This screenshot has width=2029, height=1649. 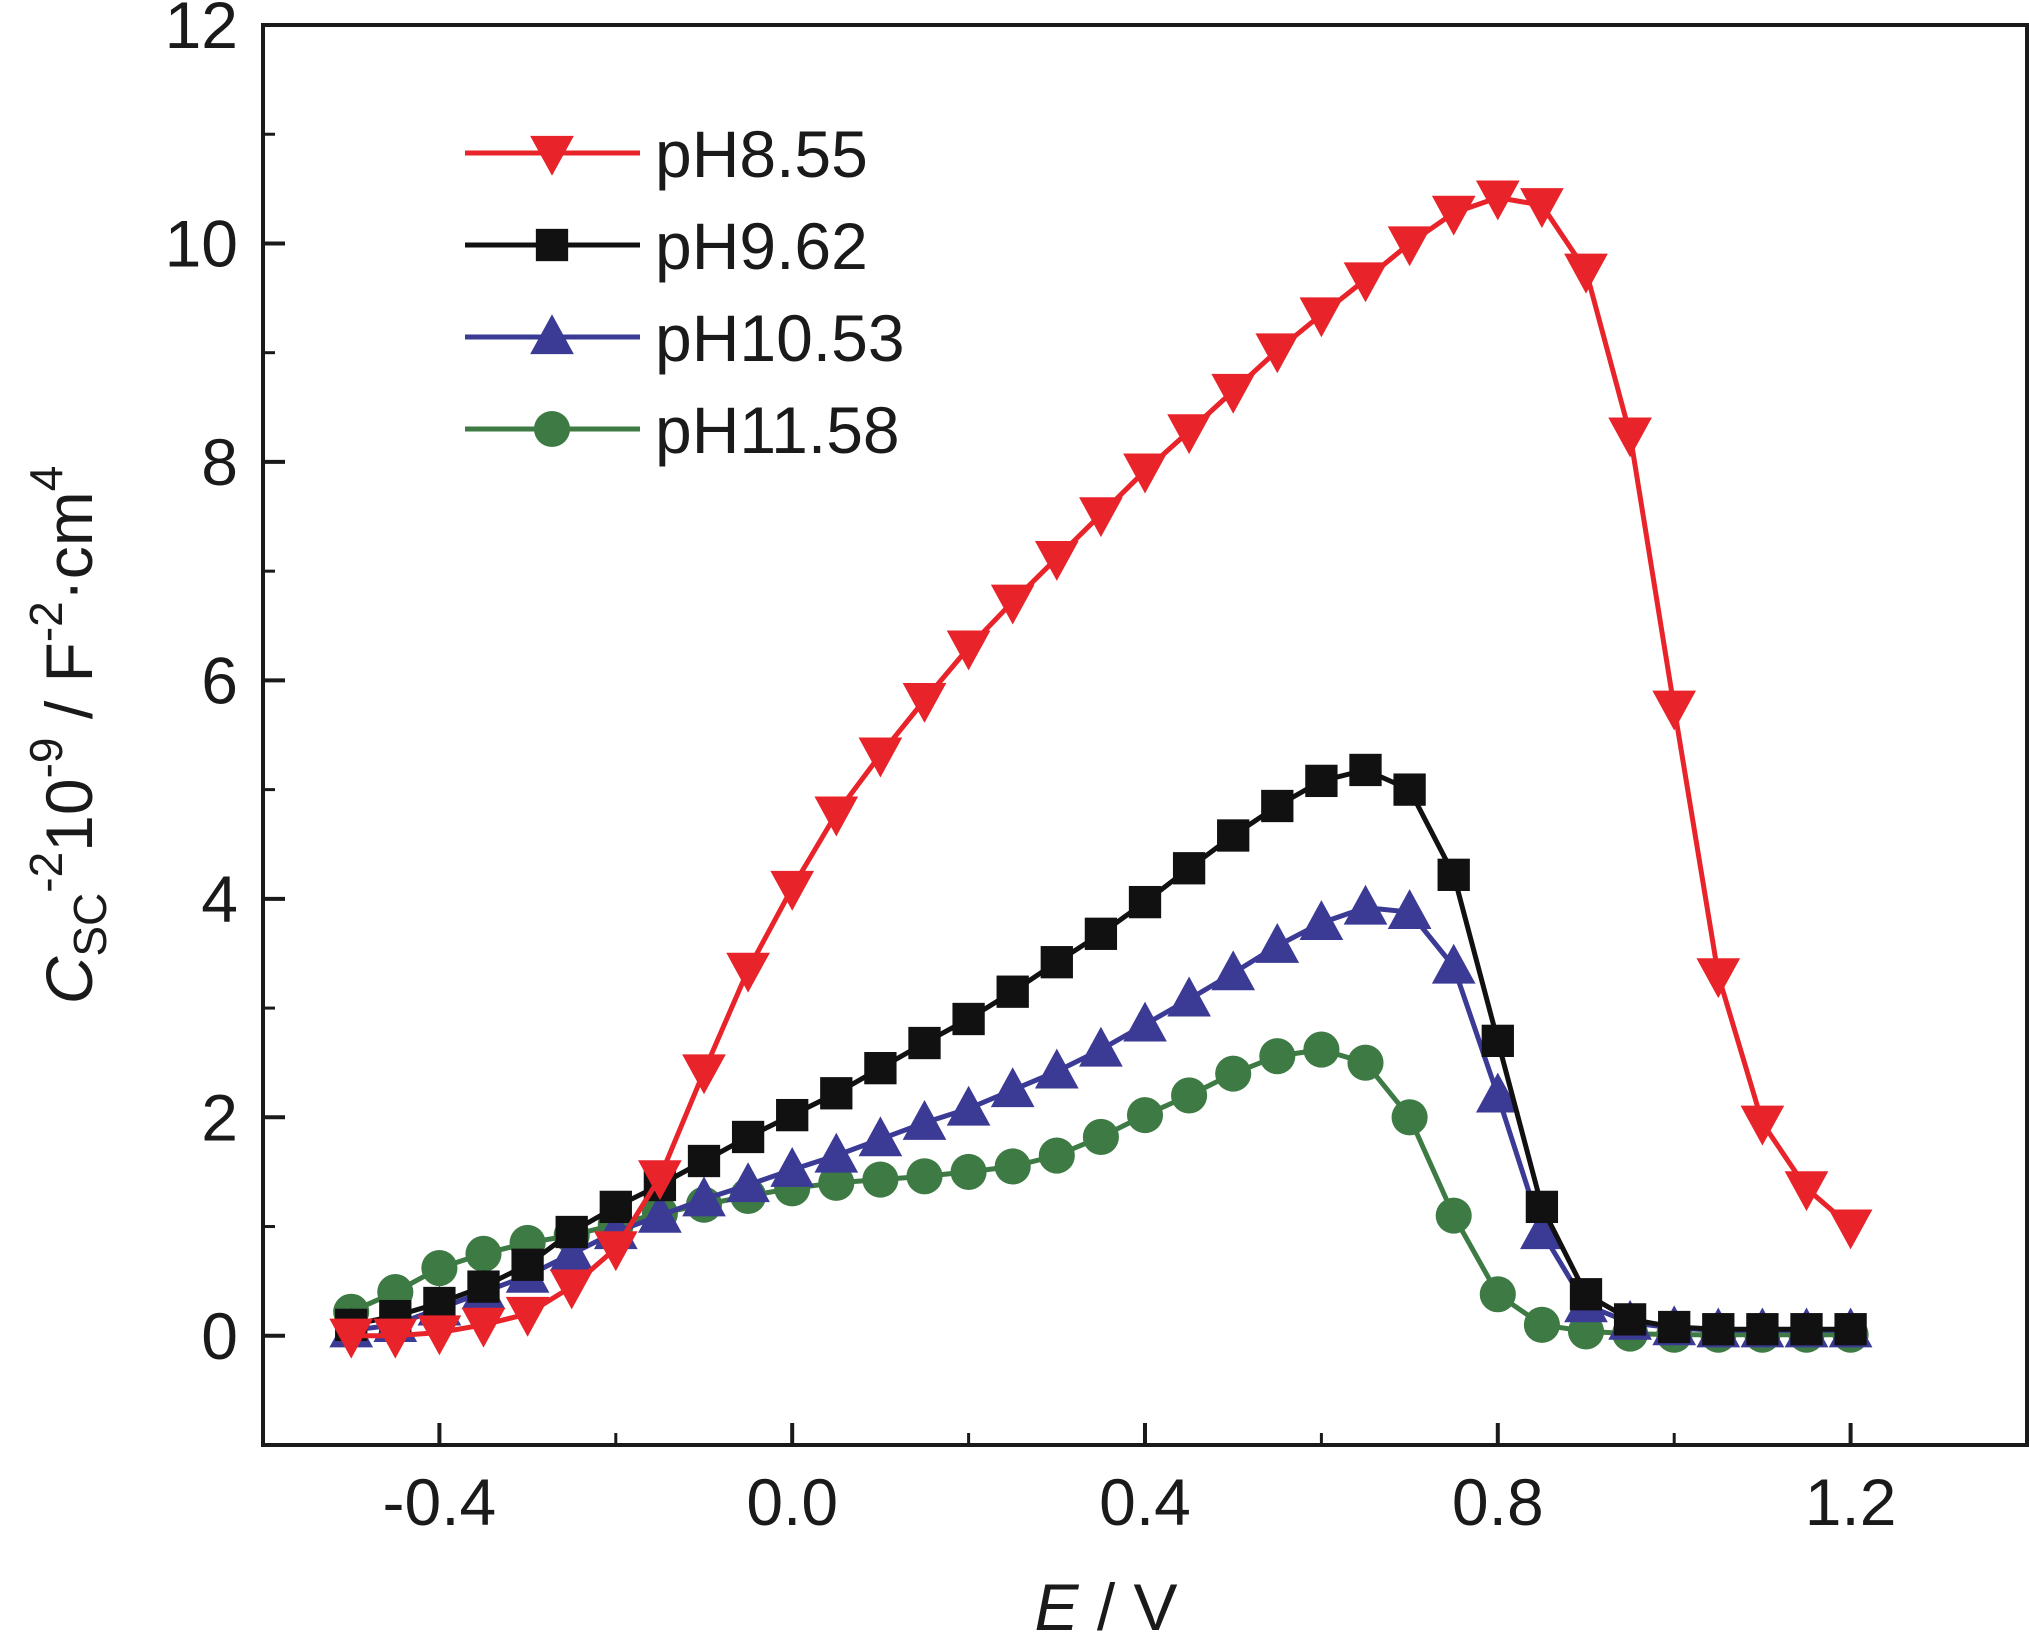 What do you see at coordinates (219, 680) in the screenshot?
I see `y-tick-label: 6` at bounding box center [219, 680].